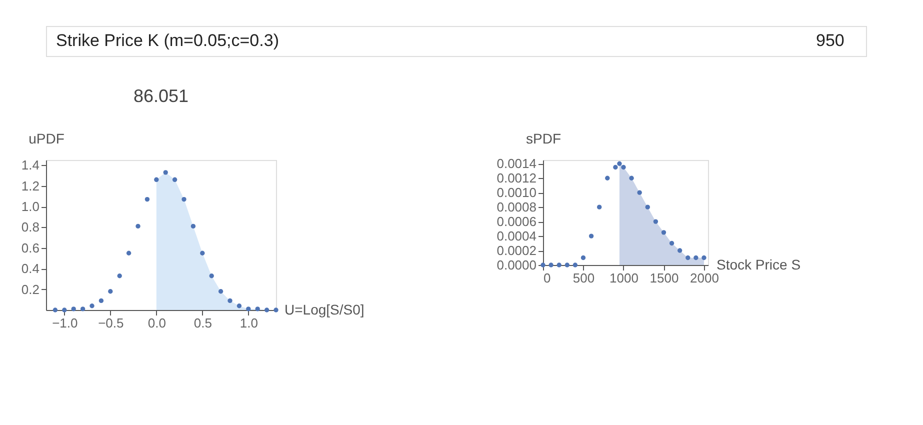 This screenshot has height=425, width=923. Describe the element at coordinates (157, 323) in the screenshot. I see `x-tick-label: 0.0` at that location.